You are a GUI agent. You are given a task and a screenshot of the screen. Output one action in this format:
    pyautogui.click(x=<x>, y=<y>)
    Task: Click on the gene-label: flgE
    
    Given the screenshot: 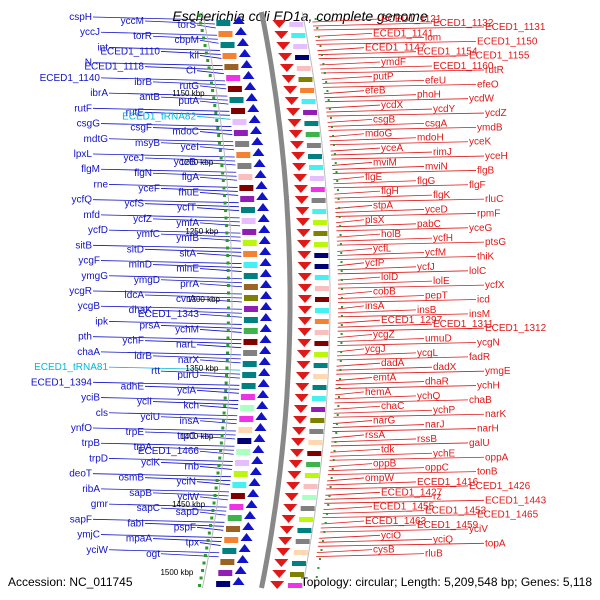 What is the action you would take?
    pyautogui.click(x=374, y=177)
    